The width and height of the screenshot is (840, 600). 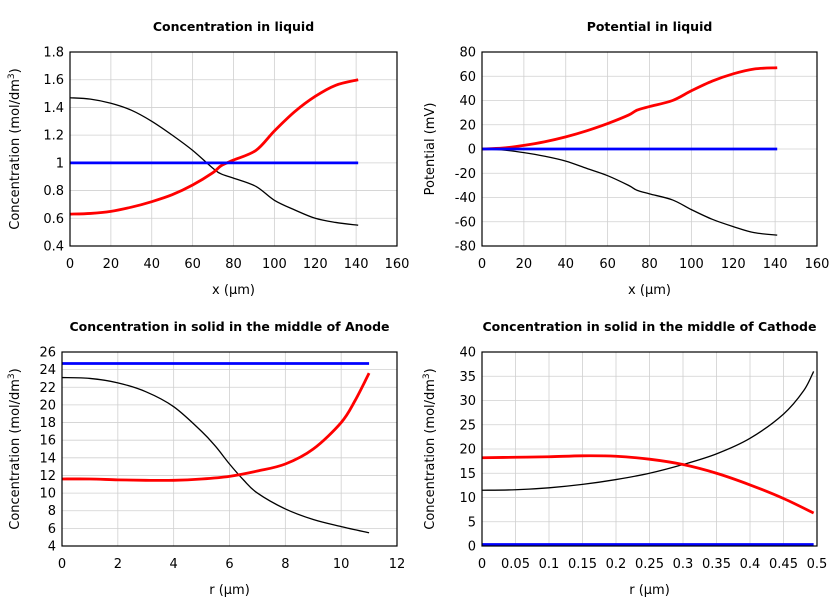 I want to click on y-tick-label: 1.2, so click(x=53, y=136).